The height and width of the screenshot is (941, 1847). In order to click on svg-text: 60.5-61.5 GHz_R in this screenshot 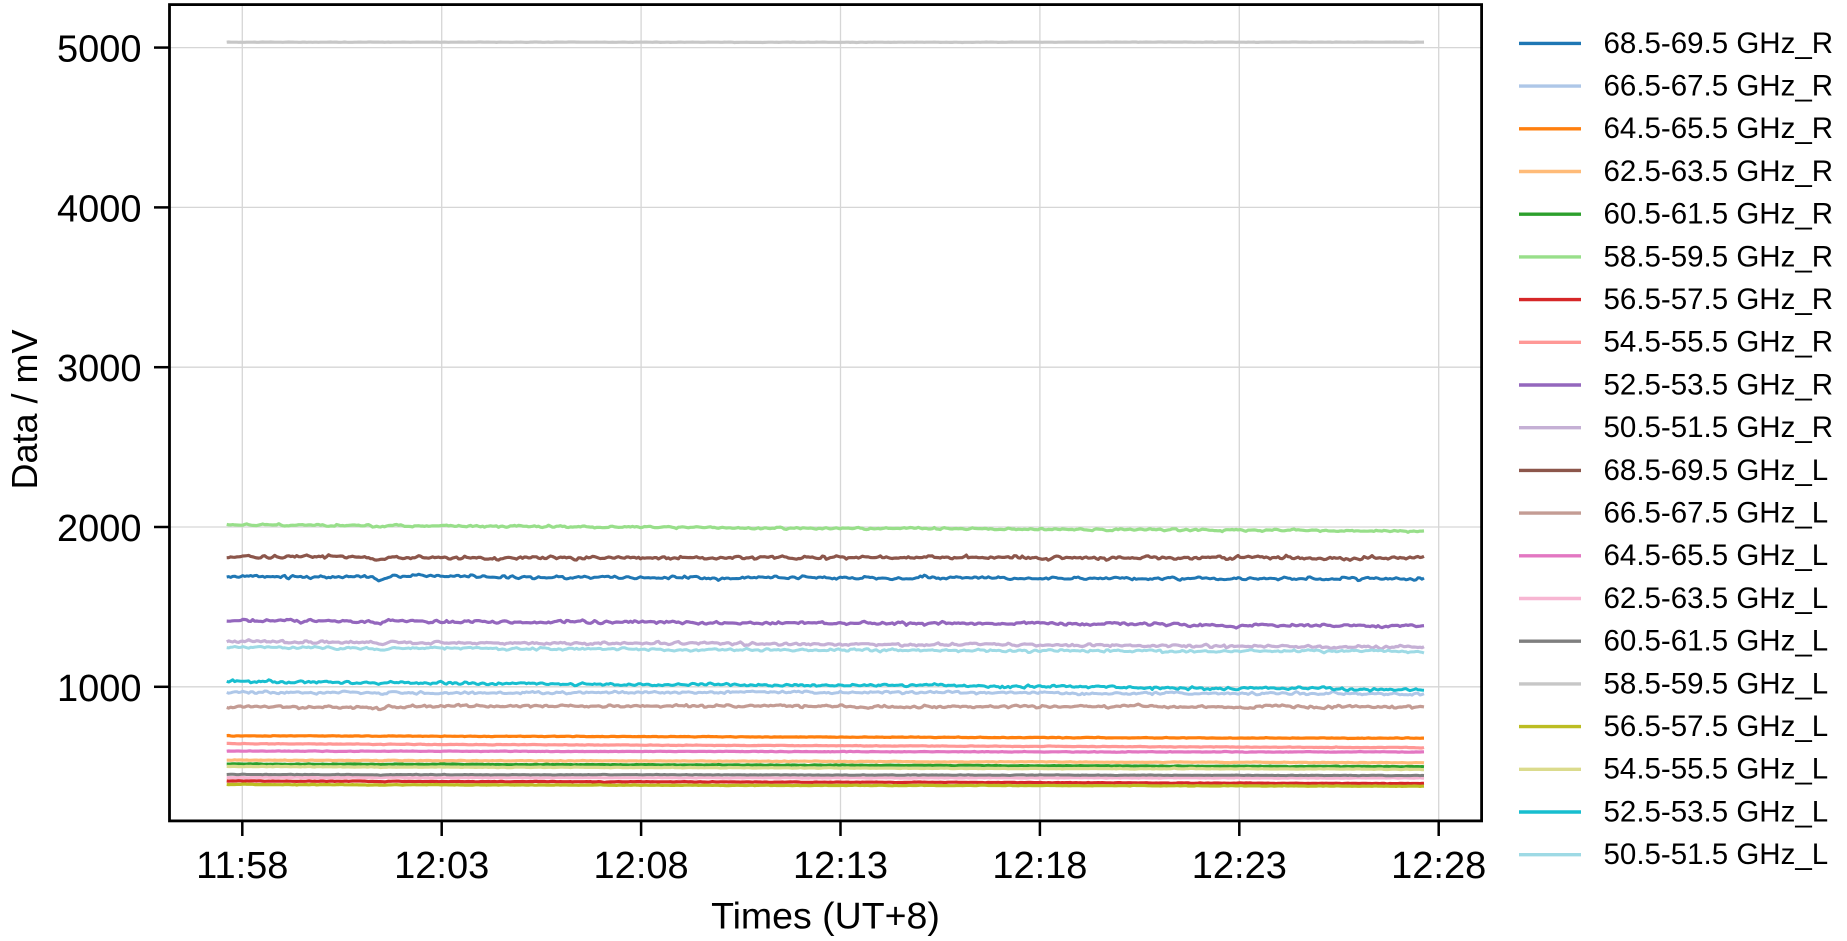, I will do `click(1719, 214)`.